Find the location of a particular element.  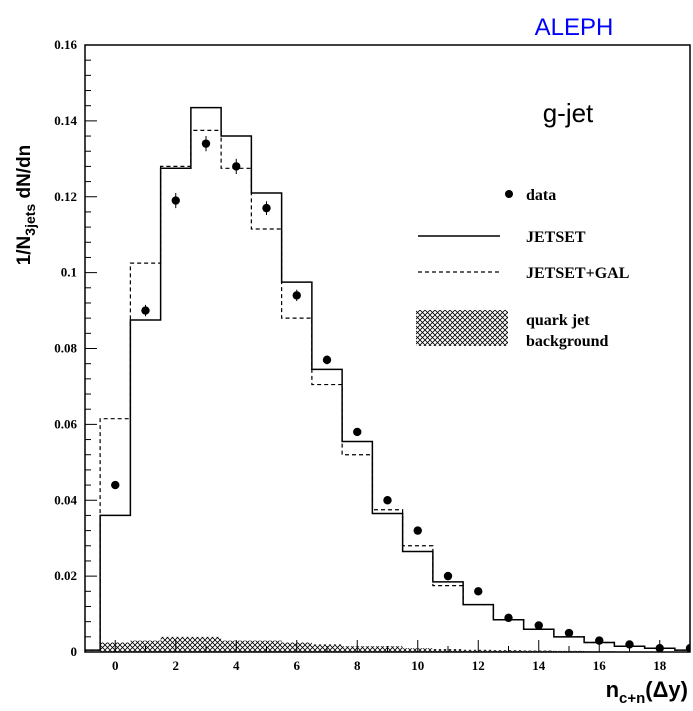

legend-background-swatch is located at coordinates (462, 328).